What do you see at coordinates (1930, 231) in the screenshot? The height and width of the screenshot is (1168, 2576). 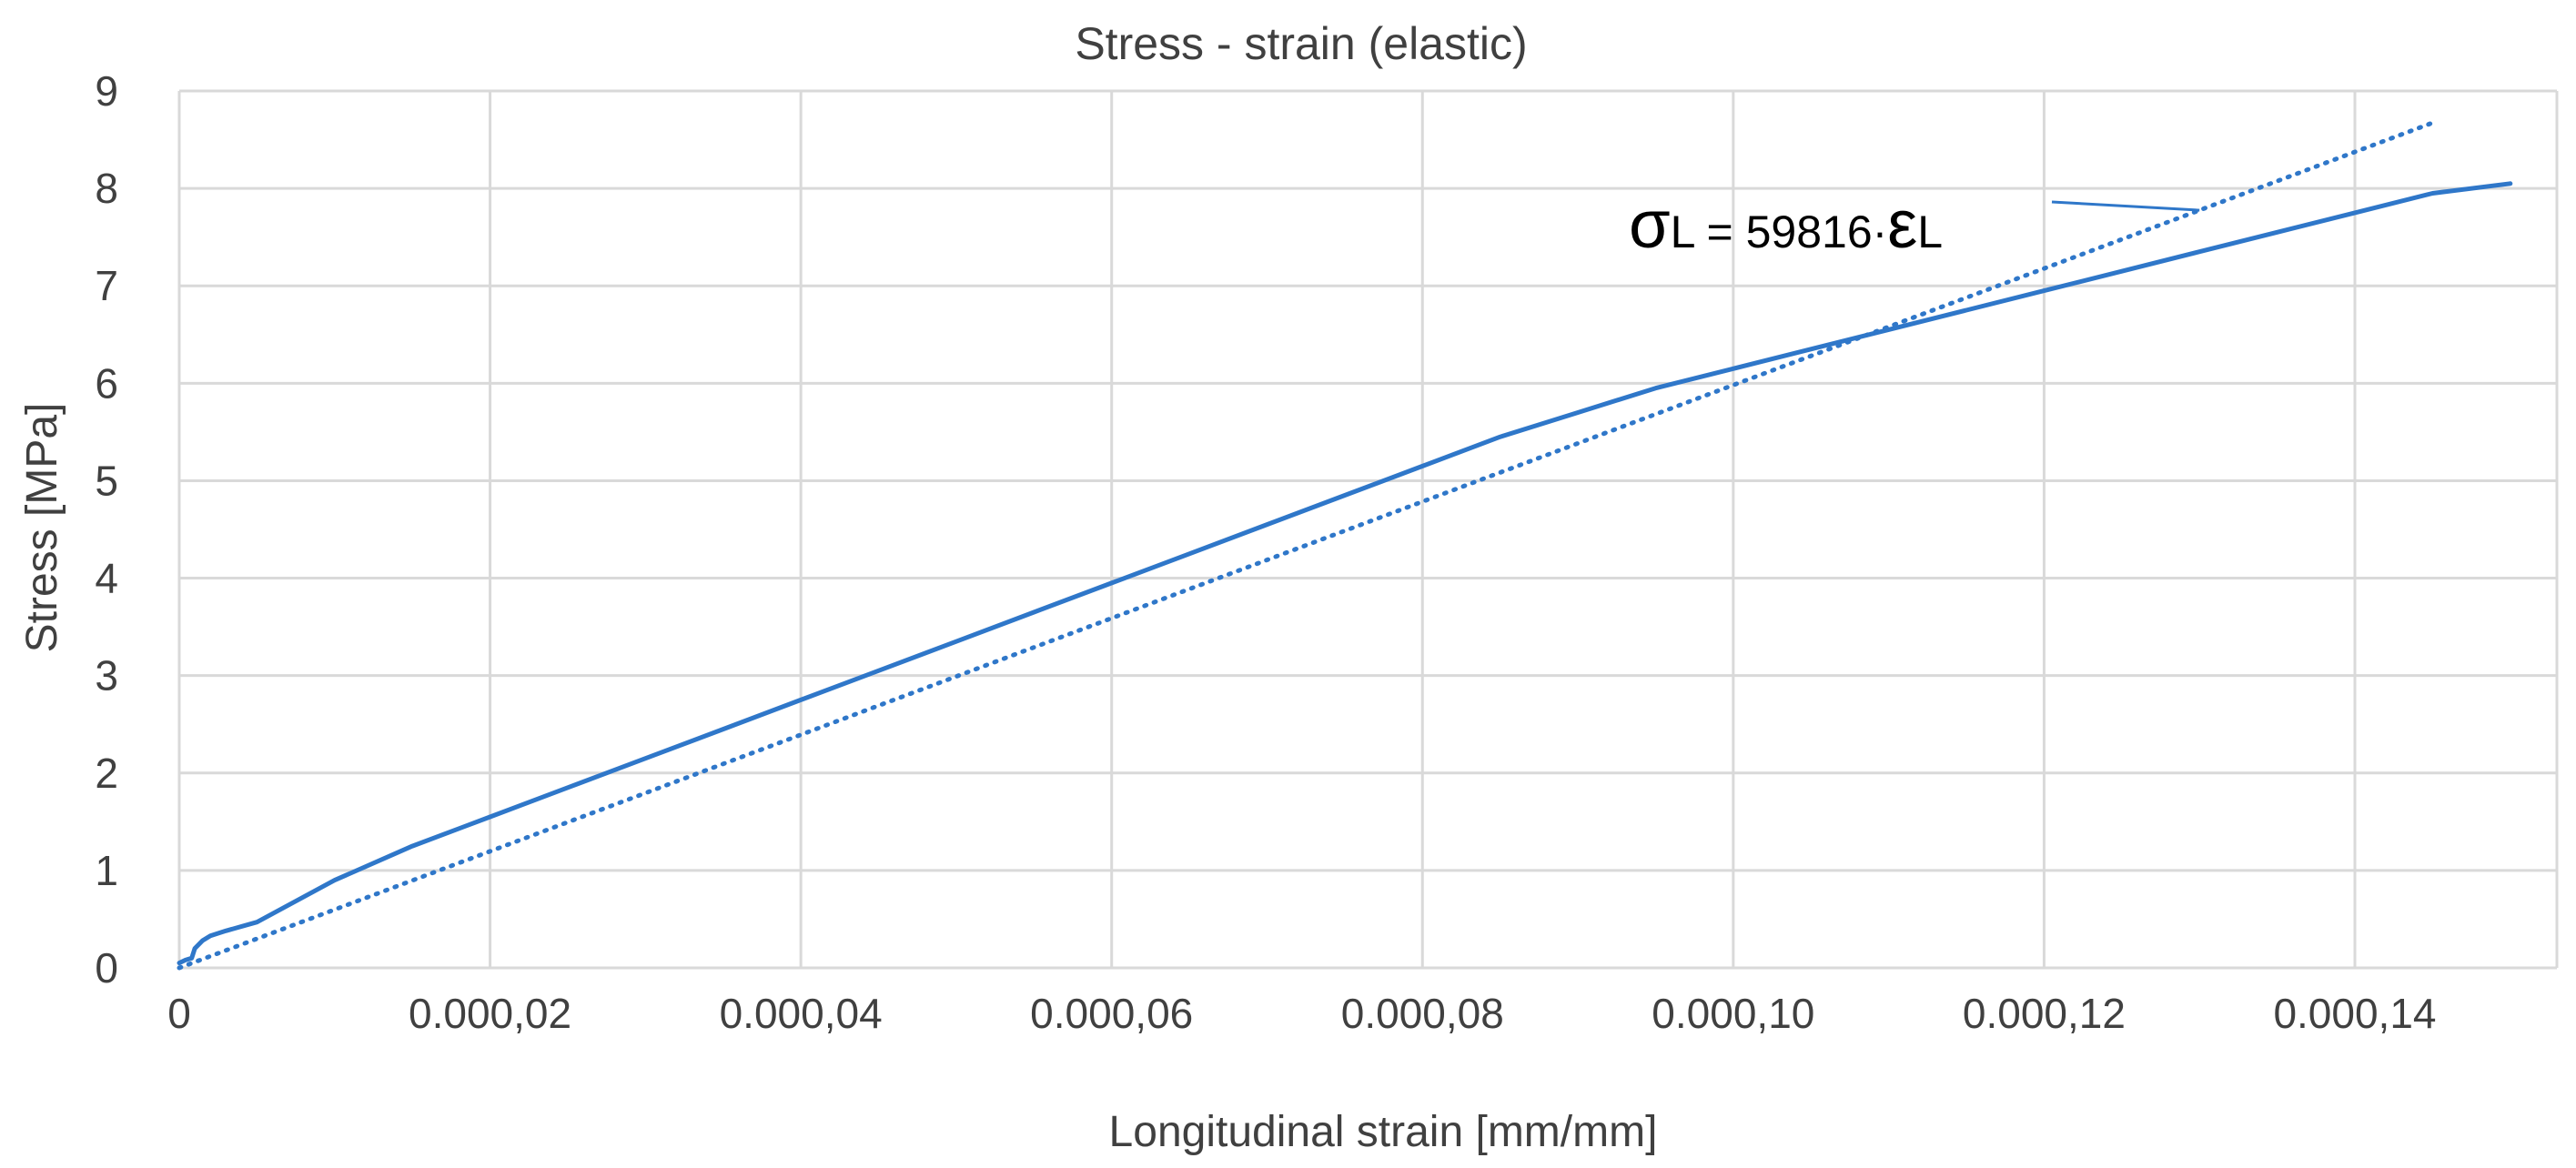 I see `epsilon-subscript: L` at bounding box center [1930, 231].